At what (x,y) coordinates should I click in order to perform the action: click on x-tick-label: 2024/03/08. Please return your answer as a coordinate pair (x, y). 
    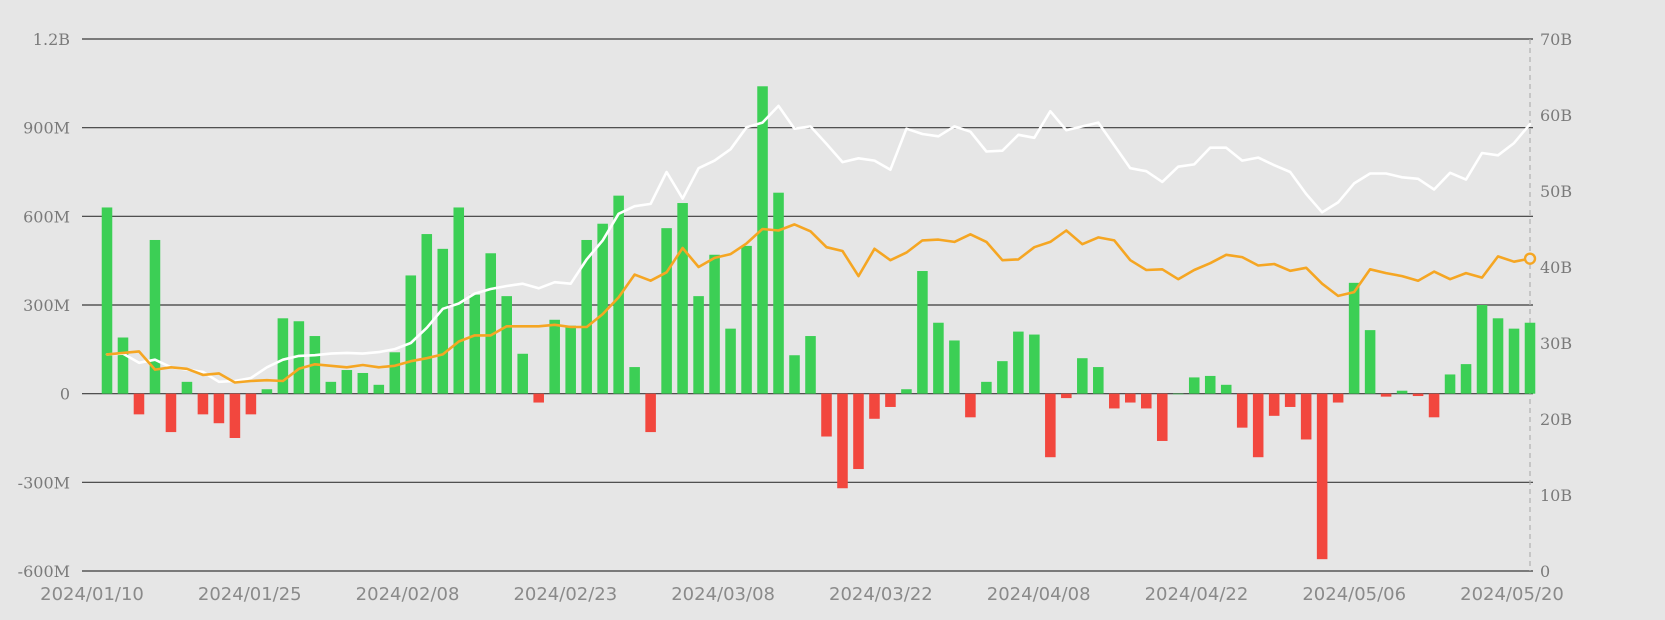
    Looking at the image, I should click on (723, 594).